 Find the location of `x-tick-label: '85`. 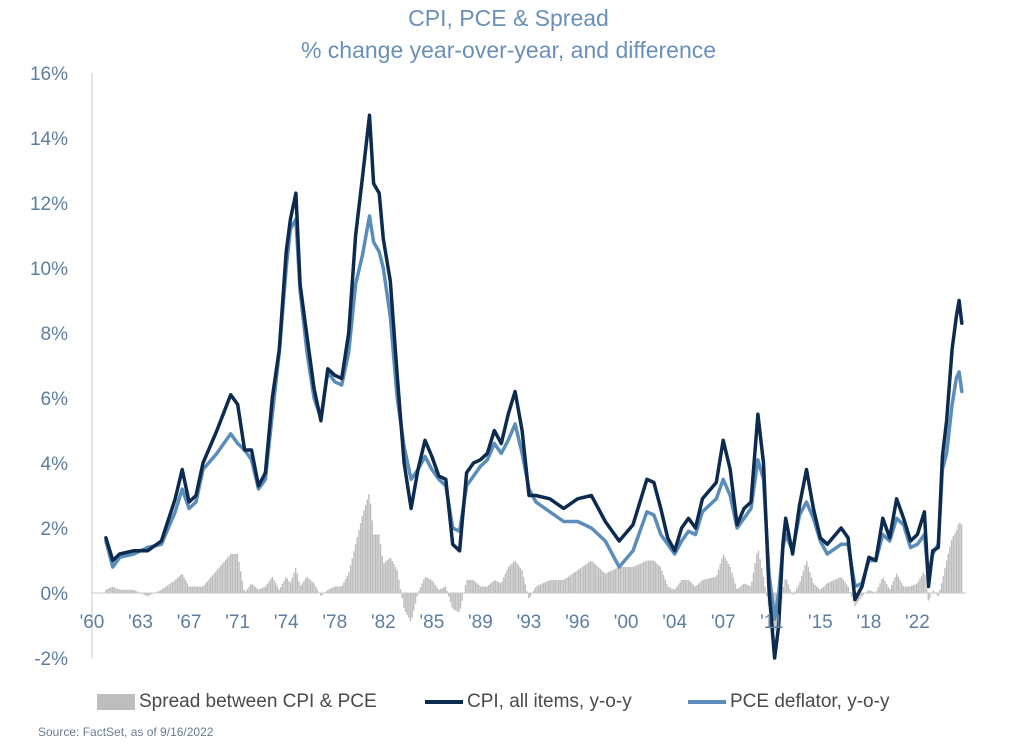

x-tick-label: '85 is located at coordinates (432, 622).